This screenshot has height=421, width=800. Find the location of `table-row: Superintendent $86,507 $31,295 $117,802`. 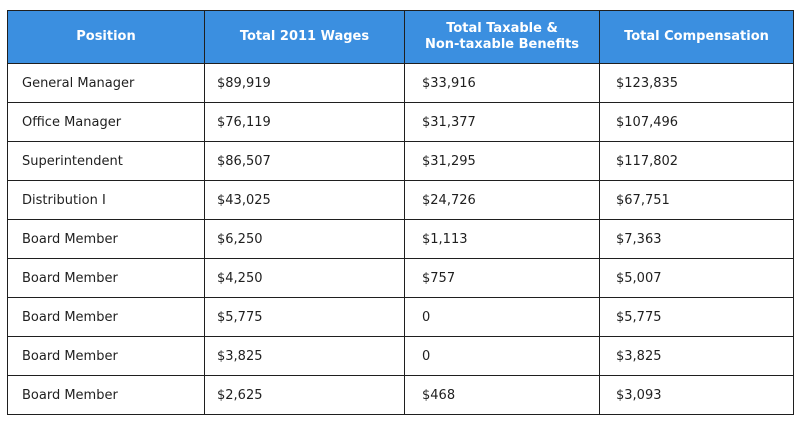

table-row: Superintendent $86,507 $31,295 $117,802 is located at coordinates (400, 161).